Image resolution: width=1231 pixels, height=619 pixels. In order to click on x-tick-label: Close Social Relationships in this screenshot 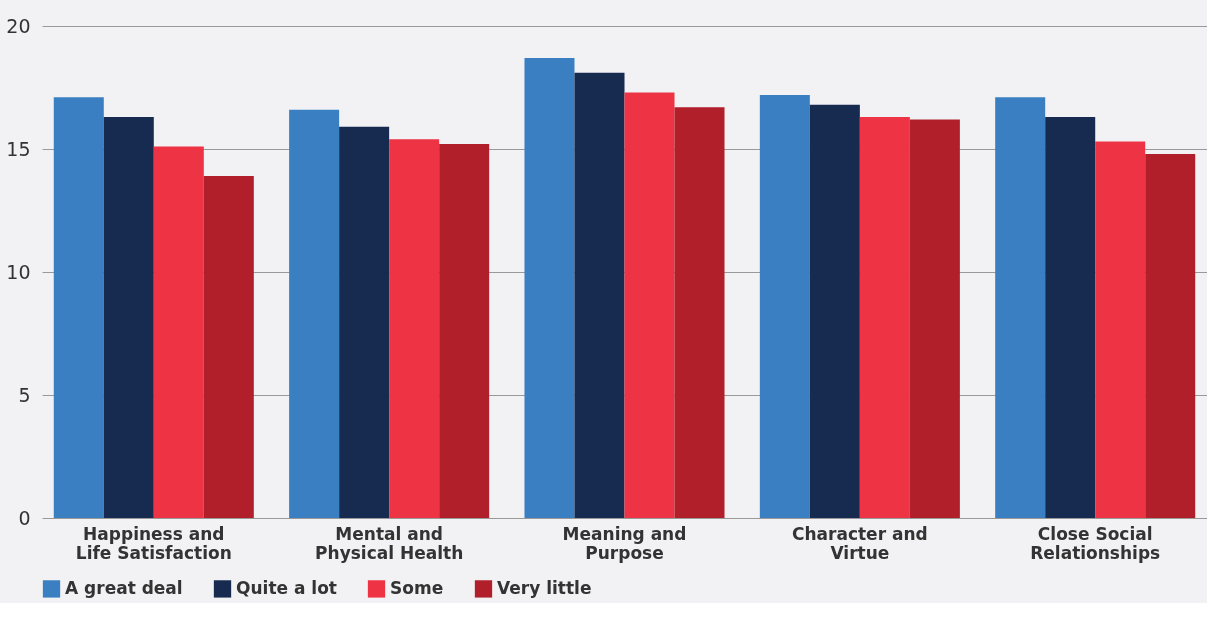, I will do `click(1095, 543)`.